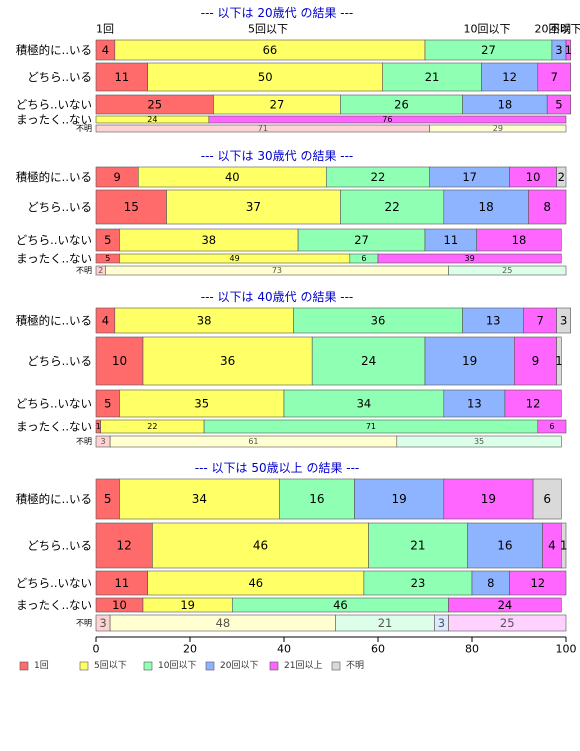 The width and height of the screenshot is (580, 751). Describe the element at coordinates (208, 240) in the screenshot. I see `bar-value-label: 38` at that location.